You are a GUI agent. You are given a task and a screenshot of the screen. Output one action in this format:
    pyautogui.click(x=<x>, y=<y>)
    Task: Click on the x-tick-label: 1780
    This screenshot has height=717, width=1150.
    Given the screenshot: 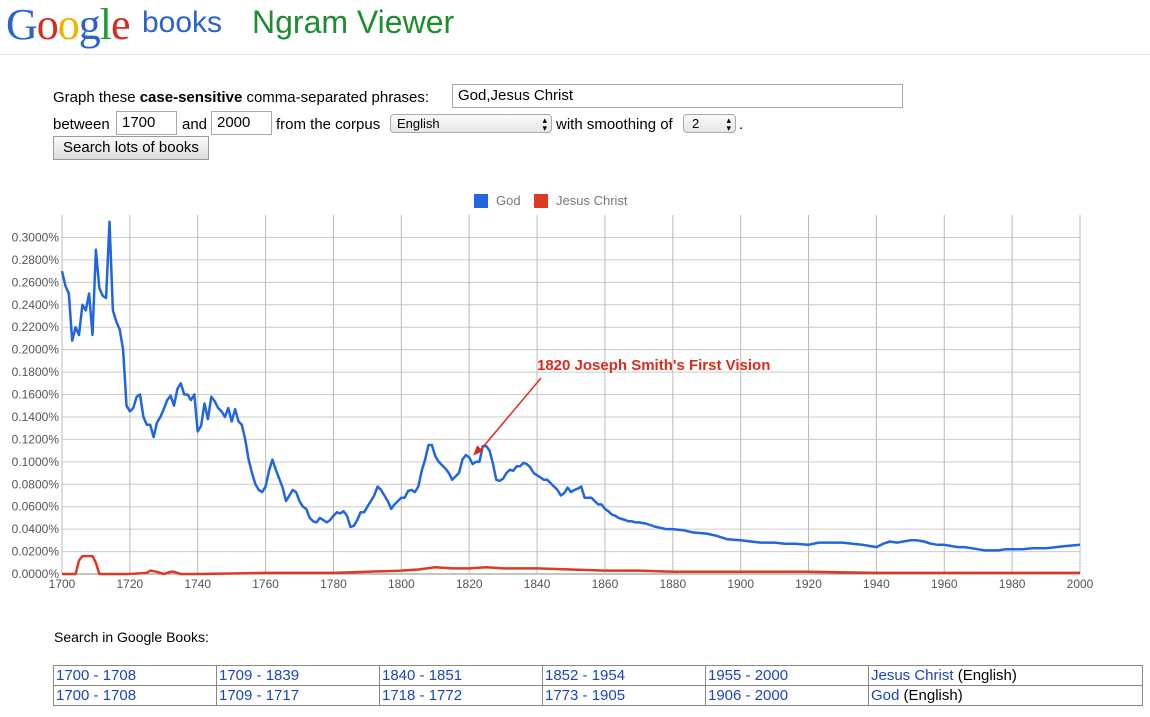 What is the action you would take?
    pyautogui.click(x=333, y=584)
    